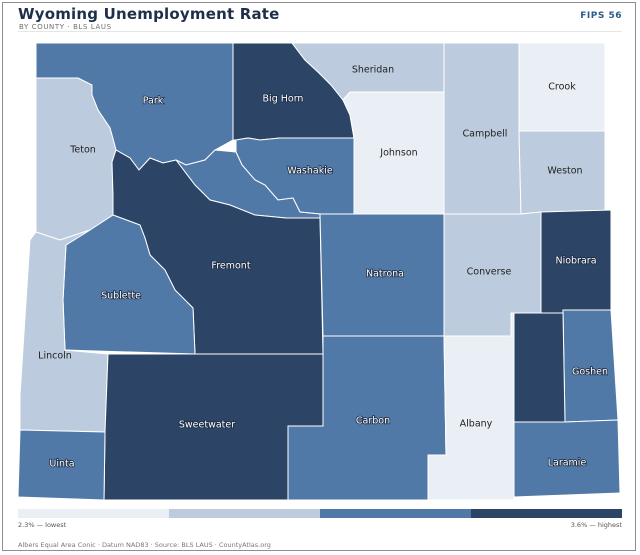  I want to click on county-label-natrona: Natrona, so click(385, 274).